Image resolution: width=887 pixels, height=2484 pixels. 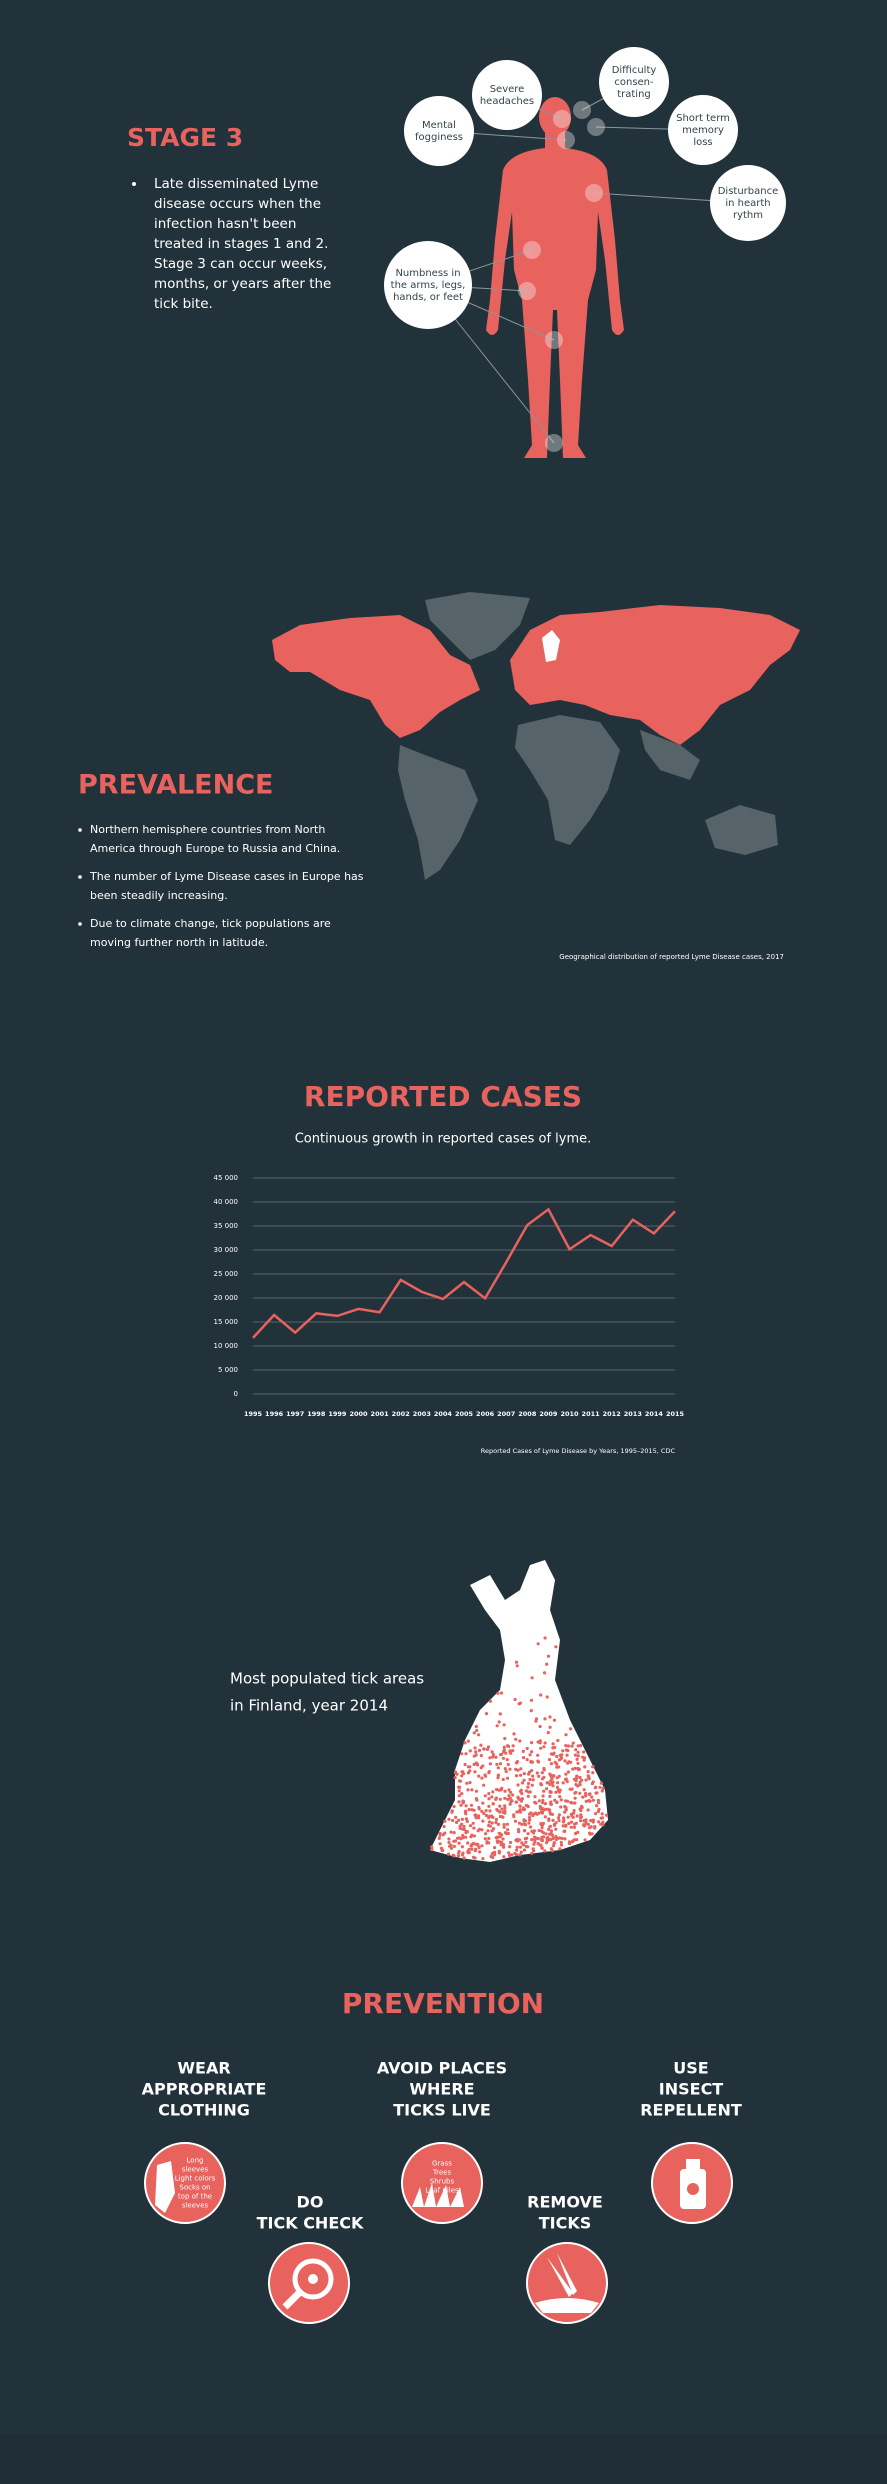 What do you see at coordinates (253, 1414) in the screenshot?
I see `x-tick-label: 1995` at bounding box center [253, 1414].